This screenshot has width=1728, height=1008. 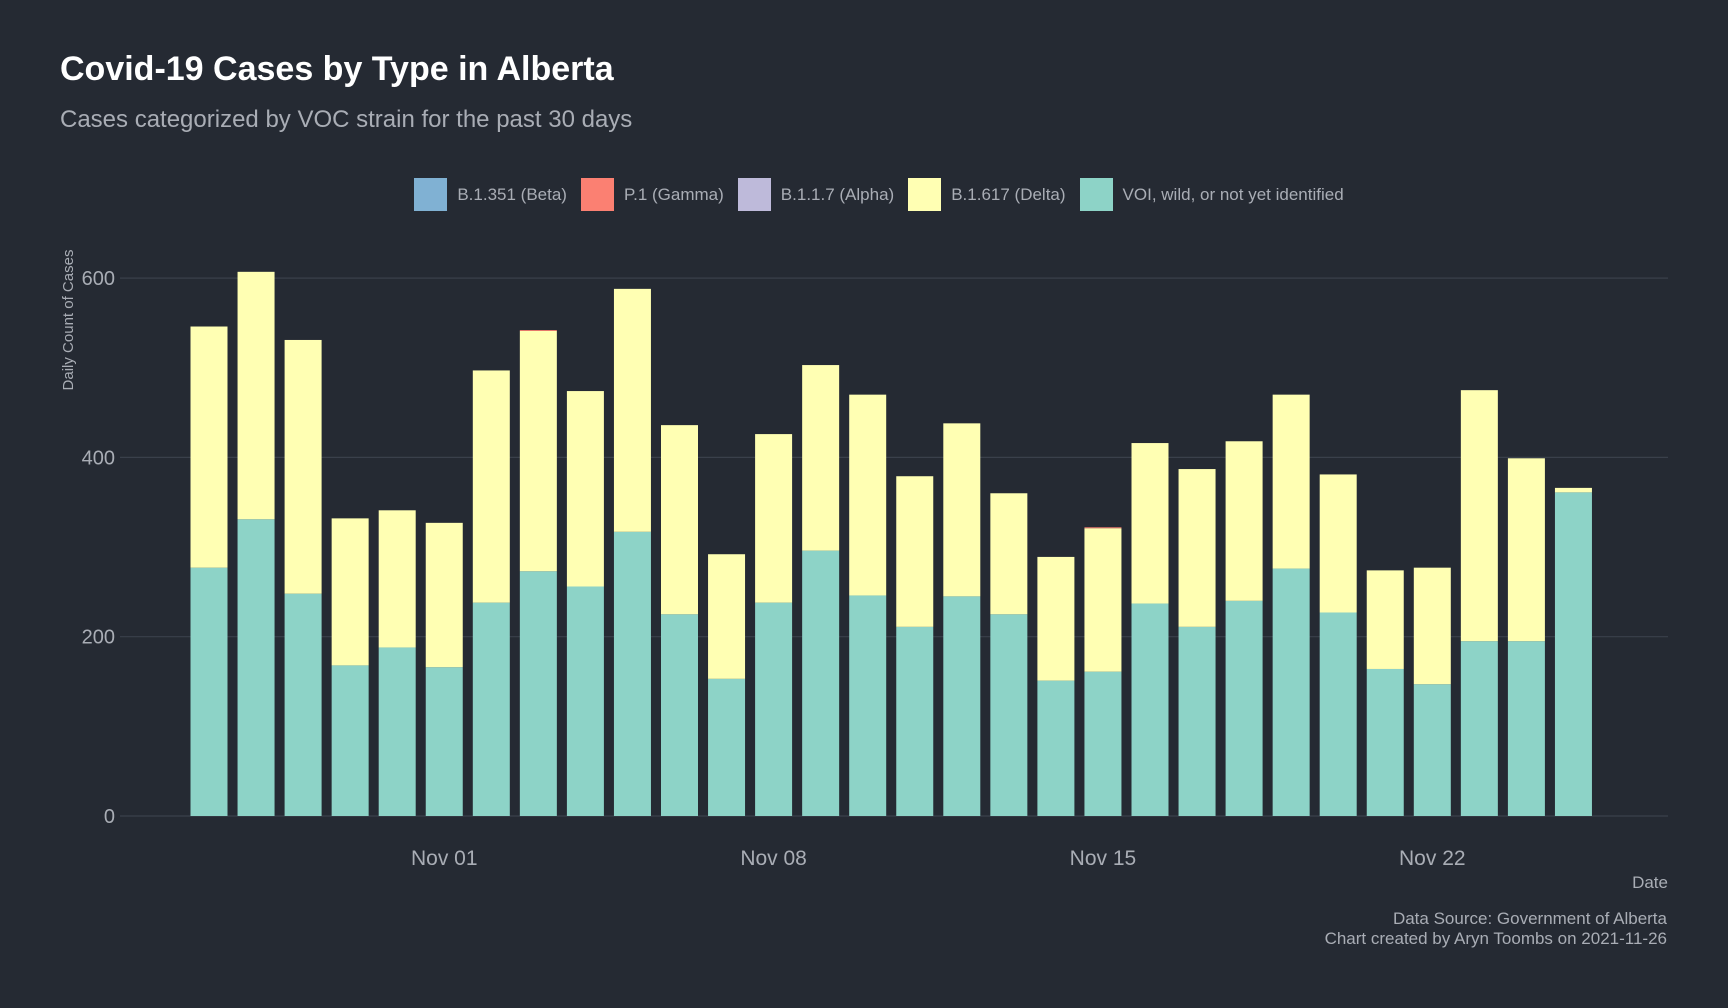 What do you see at coordinates (431, 194) in the screenshot?
I see `legend-swatch-beta` at bounding box center [431, 194].